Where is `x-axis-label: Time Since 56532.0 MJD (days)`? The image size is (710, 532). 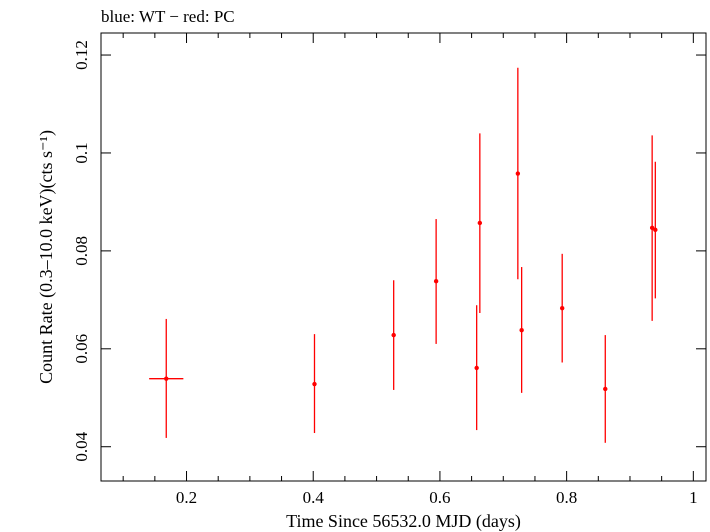 x-axis-label: Time Since 56532.0 MJD (days) is located at coordinates (403, 521).